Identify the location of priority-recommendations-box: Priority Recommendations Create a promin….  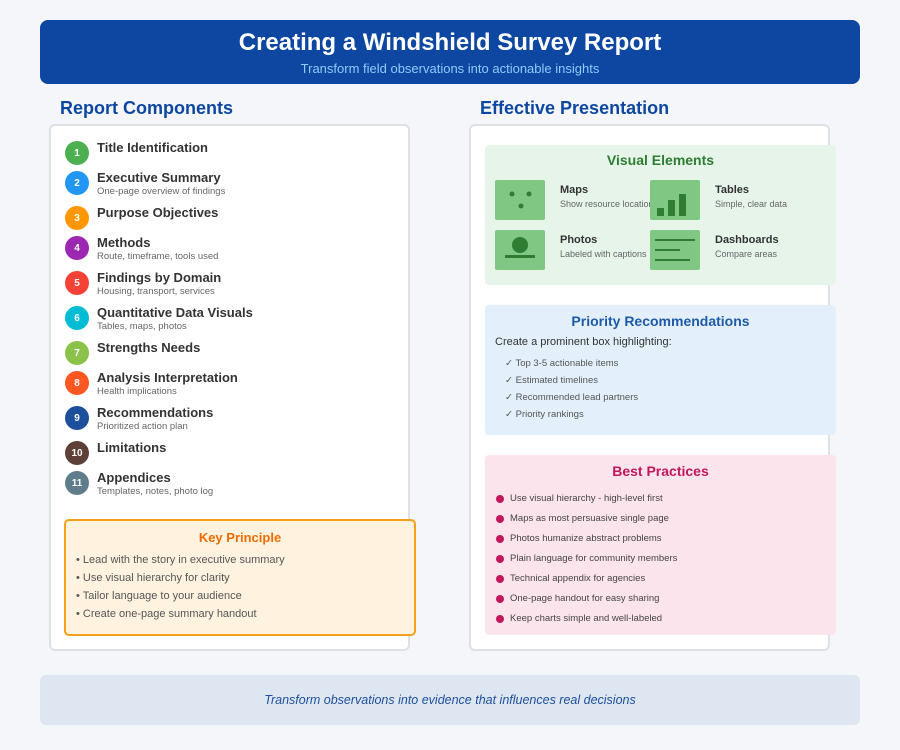
(660, 370).